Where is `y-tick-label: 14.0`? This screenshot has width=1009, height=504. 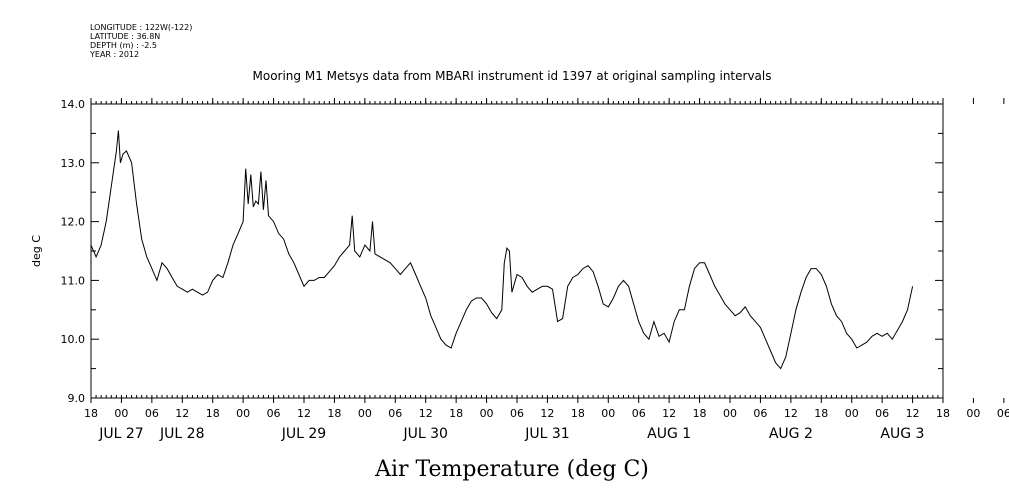
y-tick-label: 14.0 is located at coordinates (73, 104).